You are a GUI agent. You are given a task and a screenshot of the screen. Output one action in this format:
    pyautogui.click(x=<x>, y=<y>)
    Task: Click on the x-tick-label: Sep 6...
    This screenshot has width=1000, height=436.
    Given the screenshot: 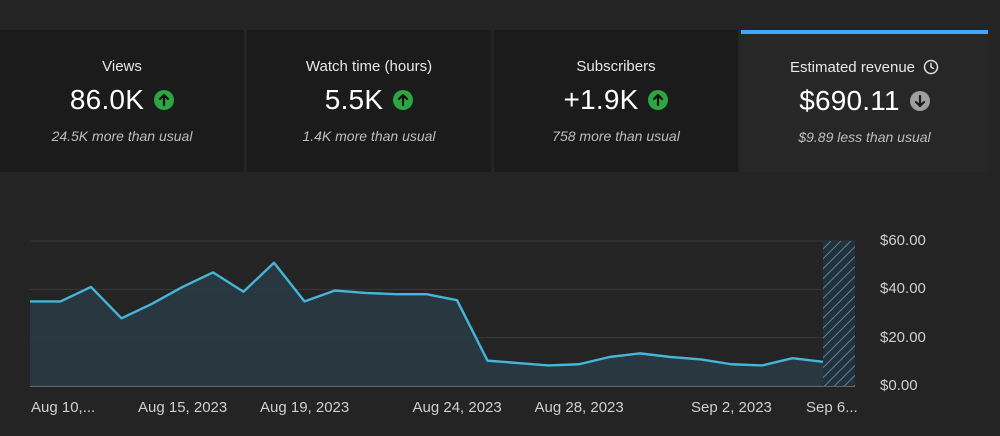 What is the action you would take?
    pyautogui.click(x=832, y=407)
    